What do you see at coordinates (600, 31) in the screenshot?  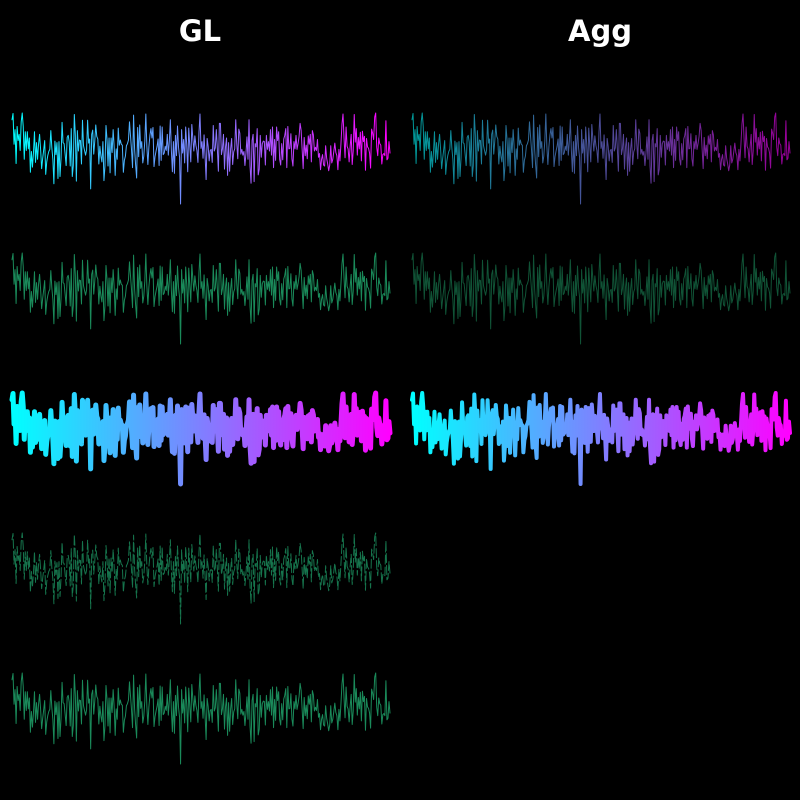 I see `column-title-agg: Agg` at bounding box center [600, 31].